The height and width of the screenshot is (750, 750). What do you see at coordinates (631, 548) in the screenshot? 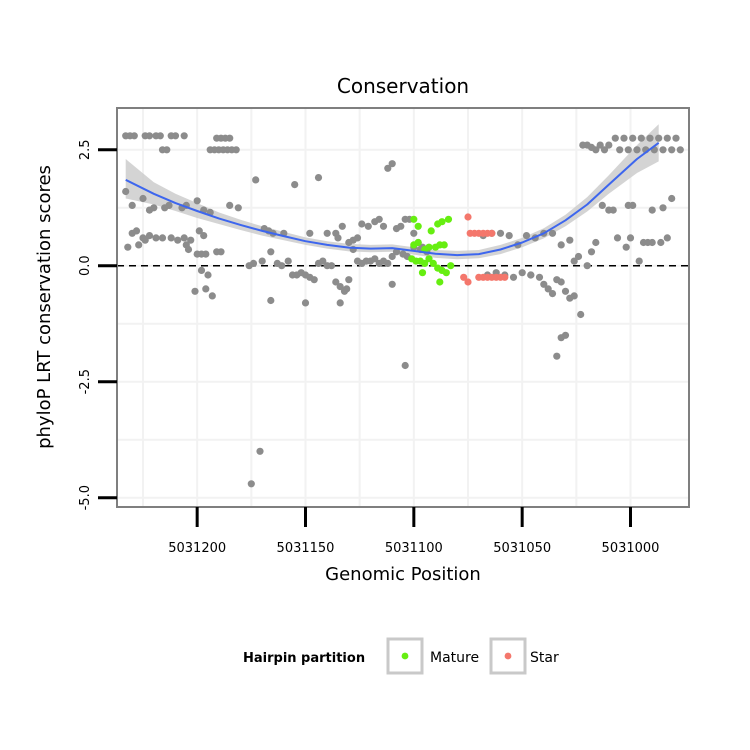
I see `x-tick-label: 5031000` at bounding box center [631, 548].